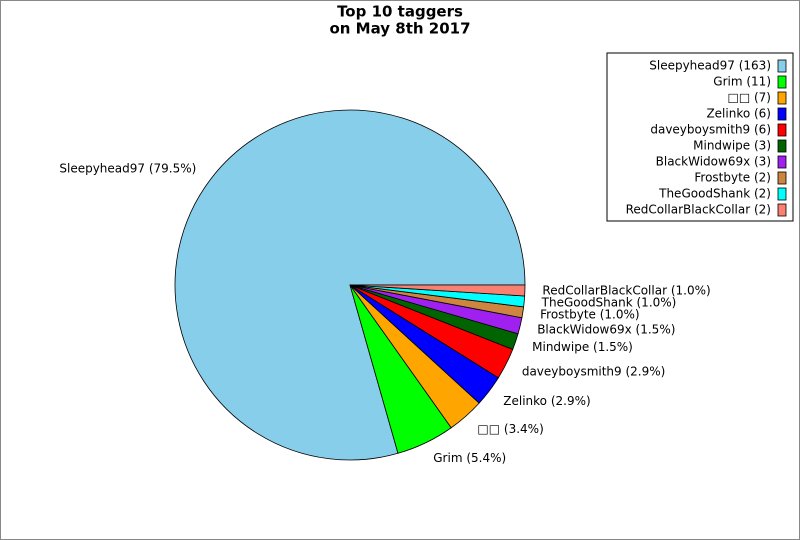  Describe the element at coordinates (399, 29) in the screenshot. I see `chart-subtitle: on May 8th 2017` at that location.